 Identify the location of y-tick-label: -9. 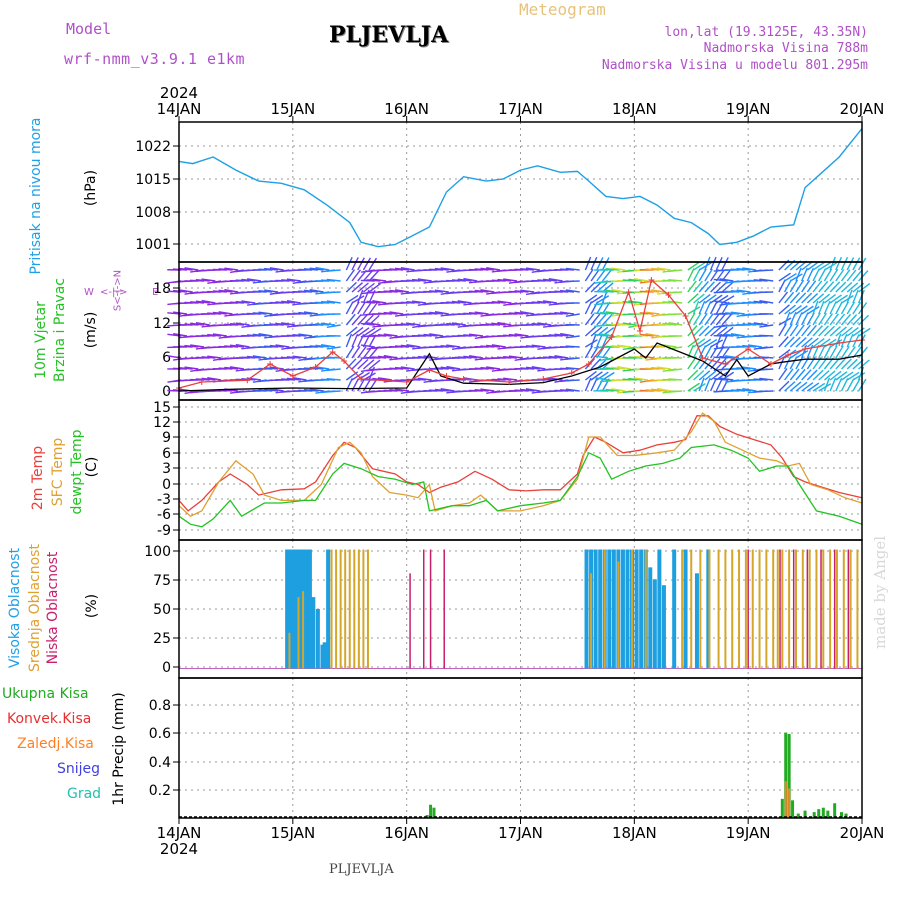
(164, 531).